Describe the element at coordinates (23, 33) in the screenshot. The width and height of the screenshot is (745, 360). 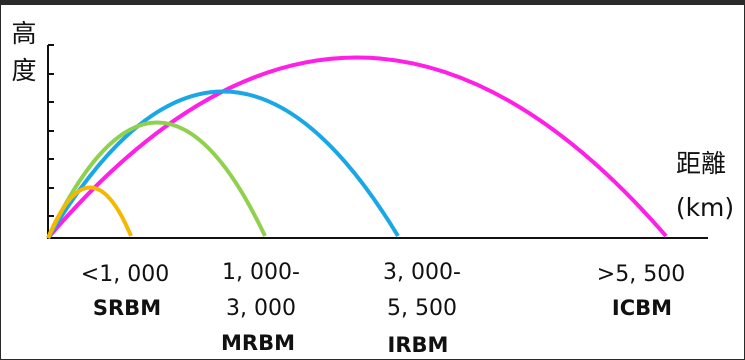
I see `y-axis-label-1: 高` at that location.